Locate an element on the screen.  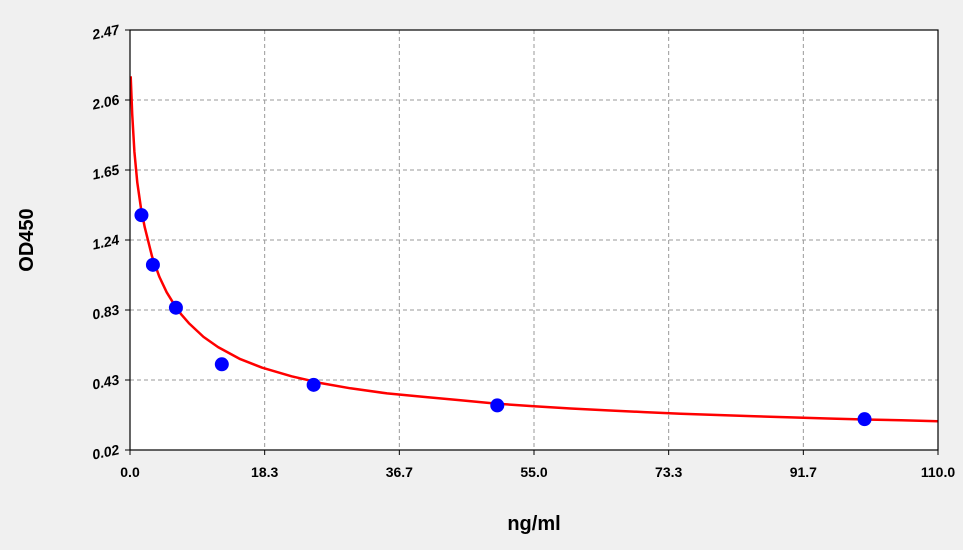
y-tick-labels: 0.02 0.43 0.83 1.24 1.65 2.06 2.47 is located at coordinates (106, 242).